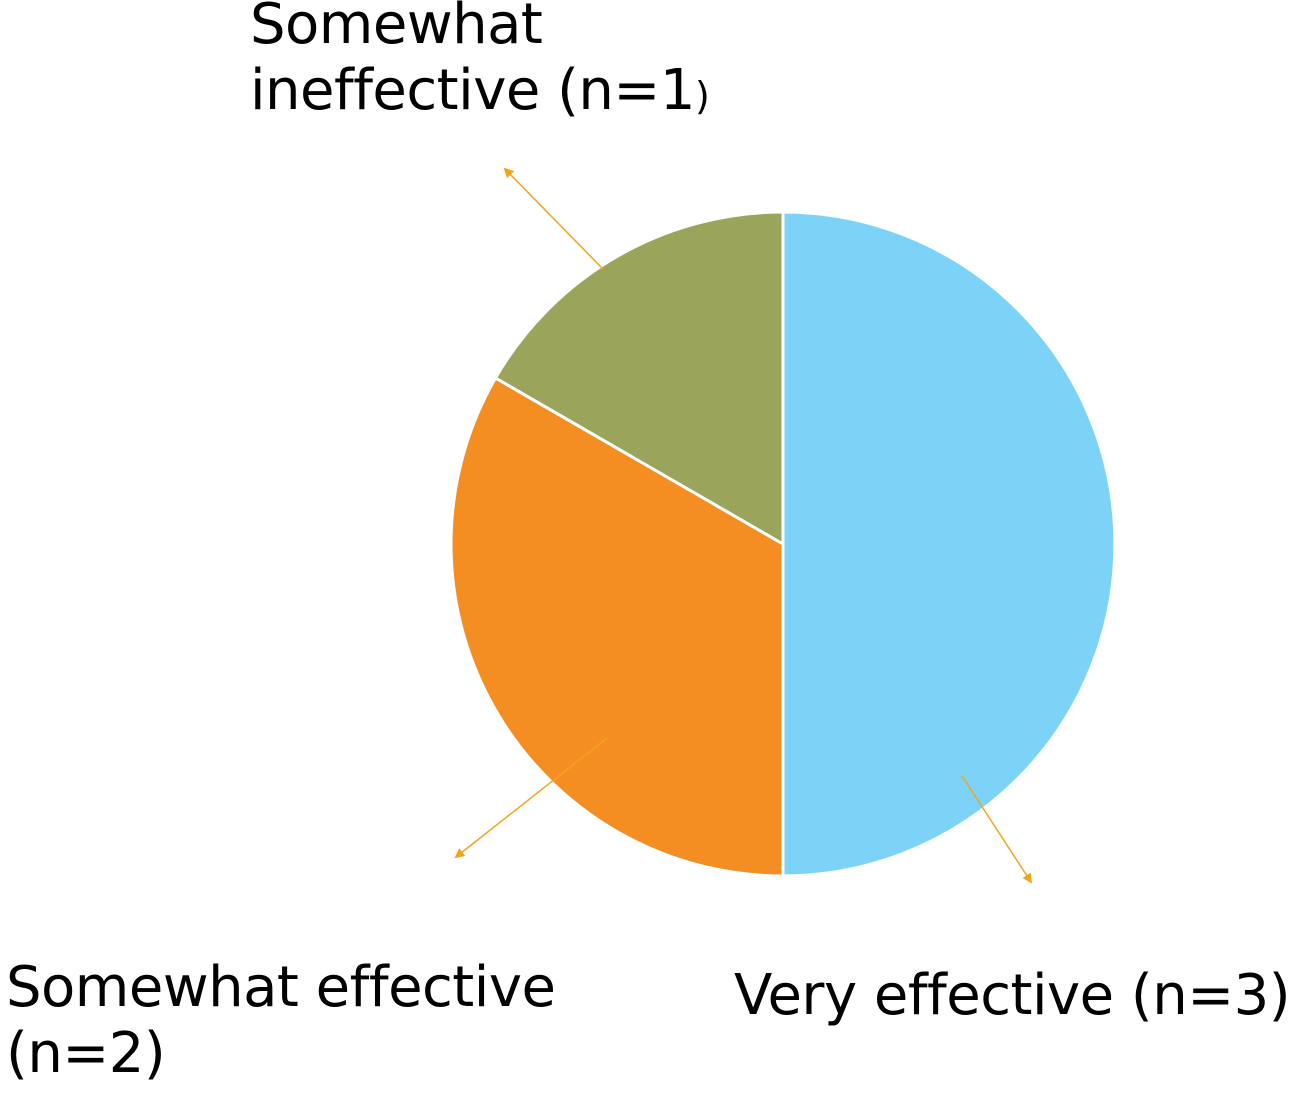 The image size is (1306, 1098). What do you see at coordinates (472, 90) in the screenshot?
I see `slice-label-somewhat-ineffective-text: ineffective (n=1` at bounding box center [472, 90].